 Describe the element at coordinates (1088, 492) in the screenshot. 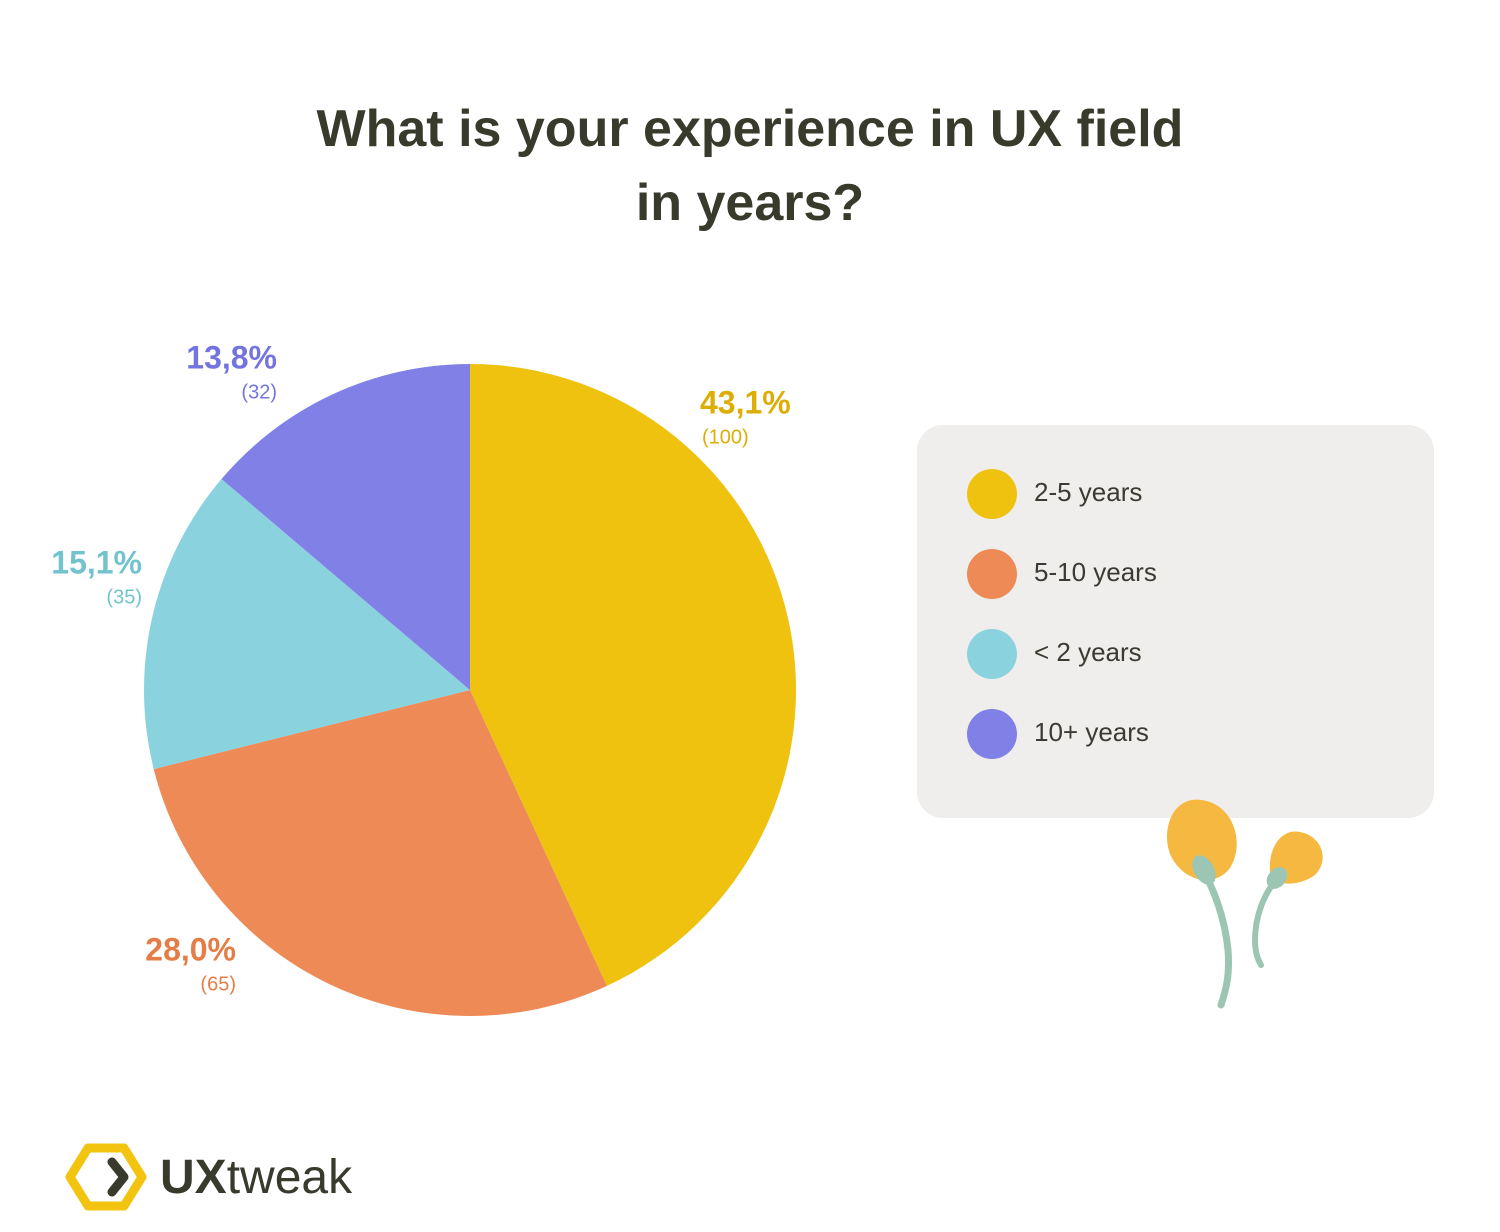

I see `legend-label: 2-5 years` at that location.